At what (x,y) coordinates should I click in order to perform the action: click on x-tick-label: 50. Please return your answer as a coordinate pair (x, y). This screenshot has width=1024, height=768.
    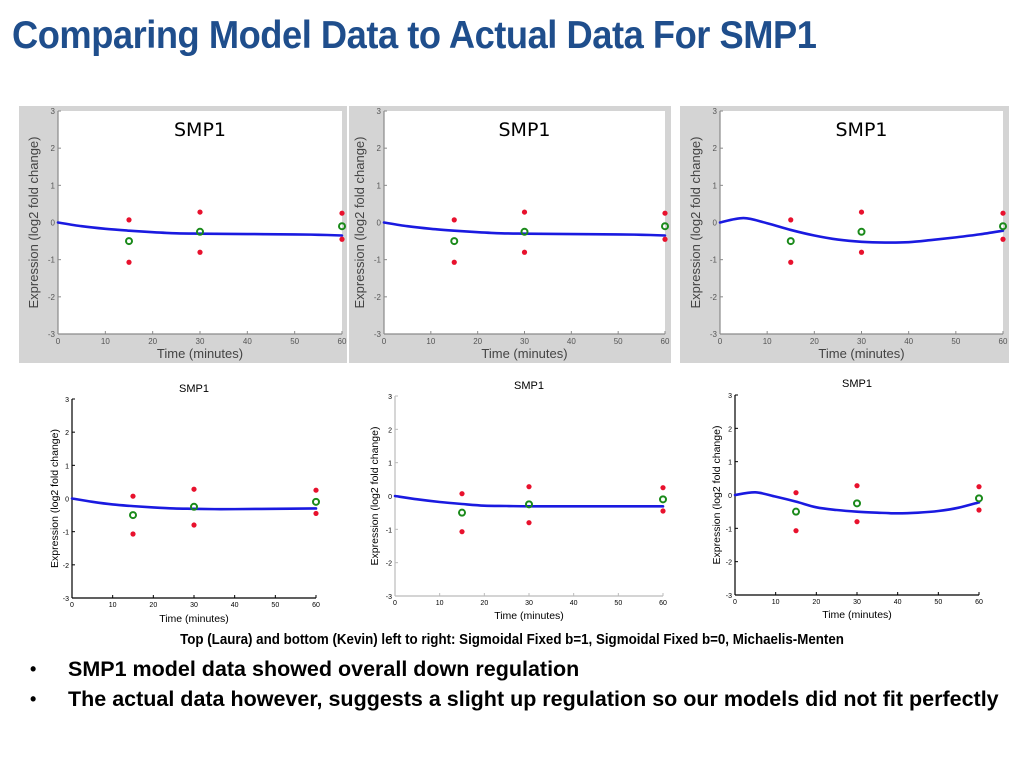
    Looking at the image, I should click on (938, 602).